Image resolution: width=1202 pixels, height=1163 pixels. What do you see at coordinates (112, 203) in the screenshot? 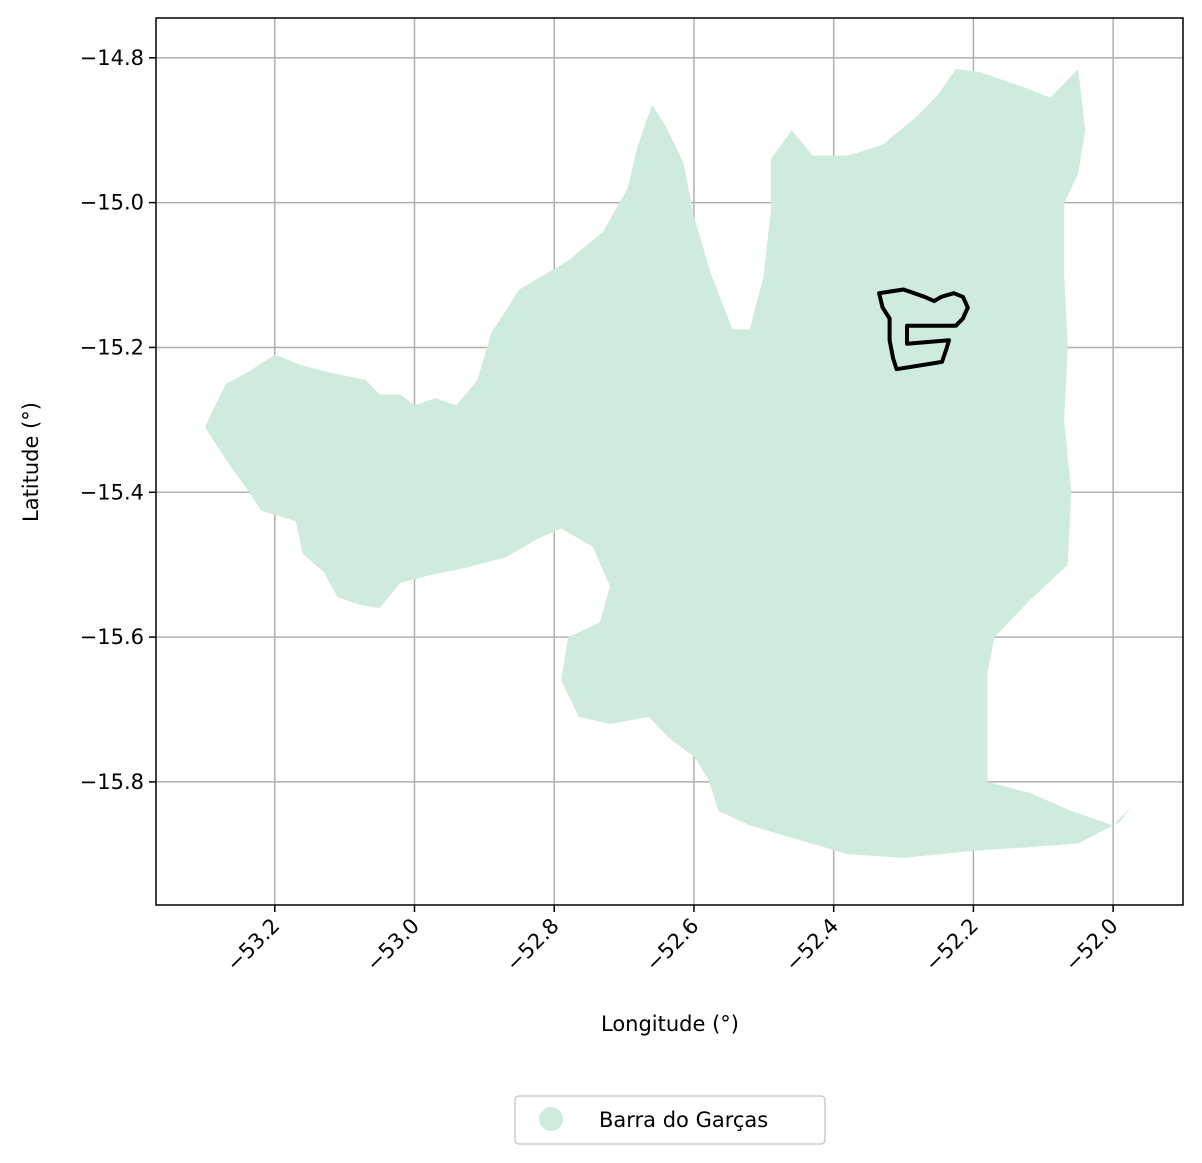
I see `y-tick-label: −15.0` at bounding box center [112, 203].